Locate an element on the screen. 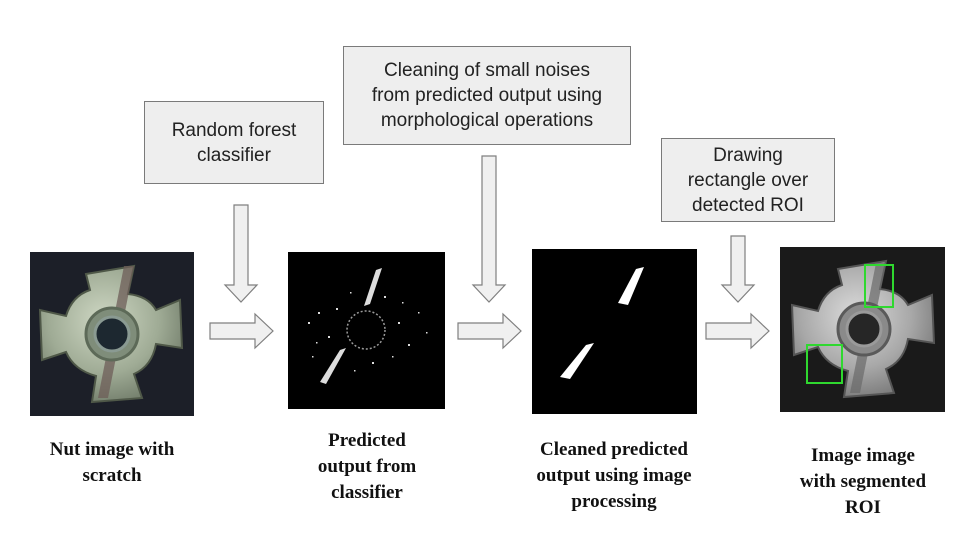  classifier-box-line-1: Random forest is located at coordinates (234, 130).